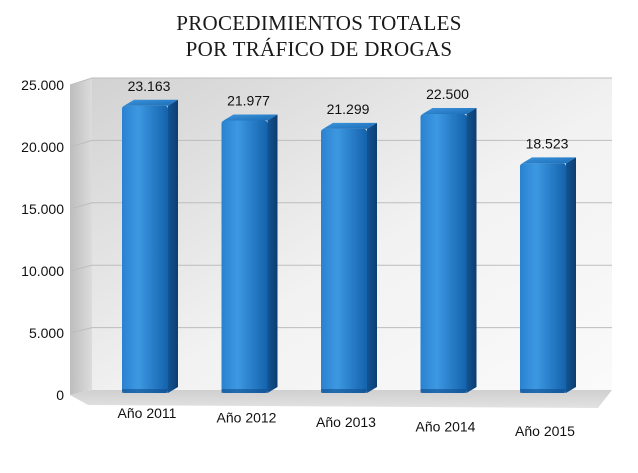 The width and height of the screenshot is (638, 473). What do you see at coordinates (42, 147) in the screenshot?
I see `y-tick-label: 20.000` at bounding box center [42, 147].